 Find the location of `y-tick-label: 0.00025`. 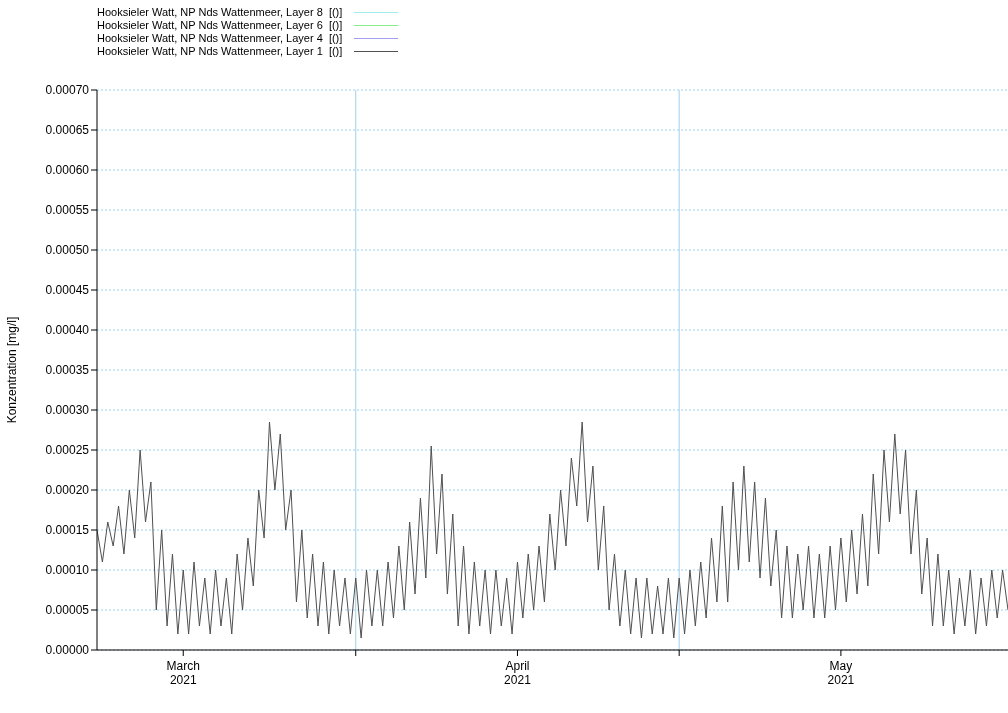

y-tick-label: 0.00025 is located at coordinates (67, 450).